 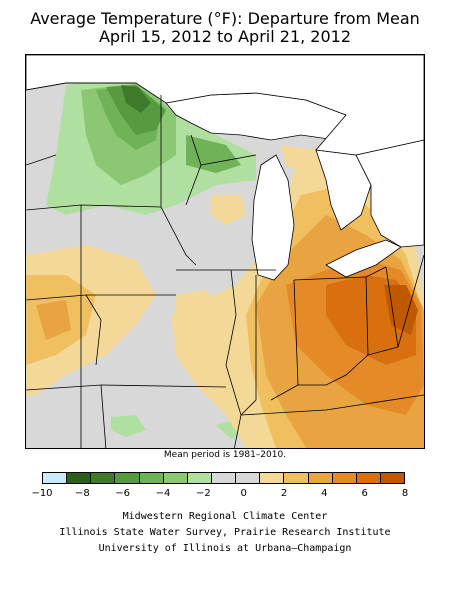 I want to click on legend-tick-label: 6, so click(x=364, y=493).